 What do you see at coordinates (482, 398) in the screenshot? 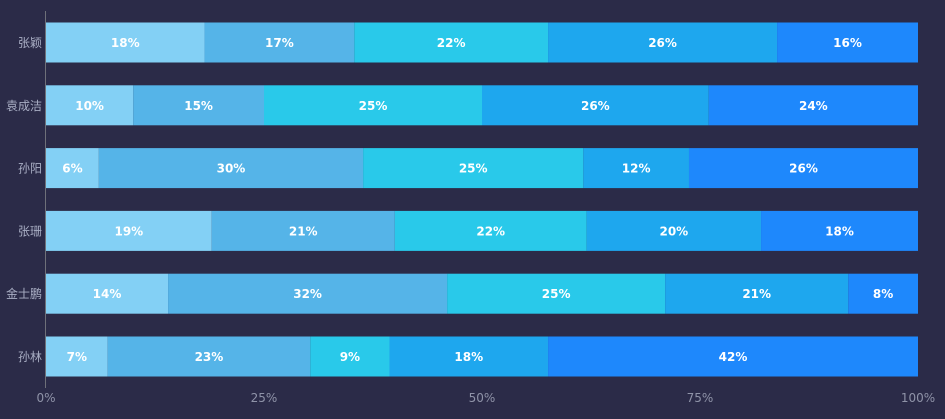
I see `x-tick-label: 50%` at bounding box center [482, 398].